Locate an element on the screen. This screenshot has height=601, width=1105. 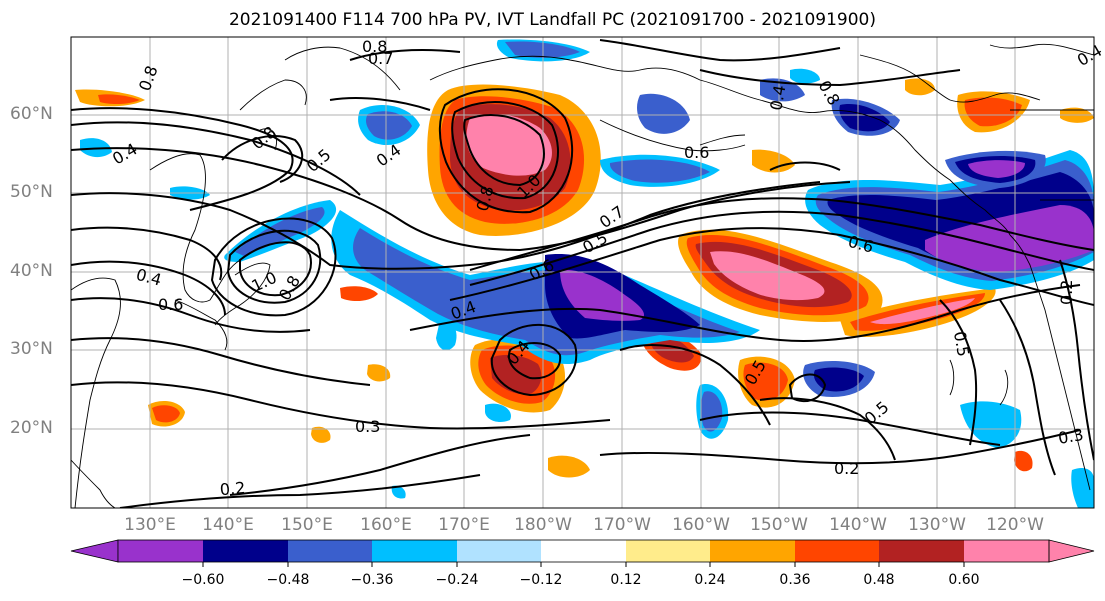
lon-label: 180°W is located at coordinates (543, 525).